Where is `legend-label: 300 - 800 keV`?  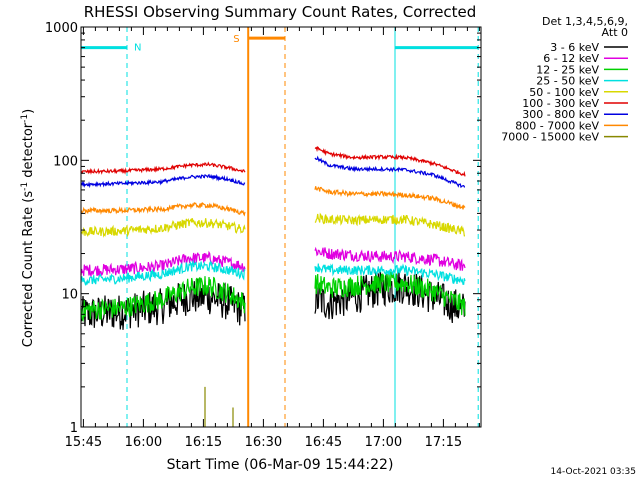 legend-label: 300 - 800 keV is located at coordinates (560, 114).